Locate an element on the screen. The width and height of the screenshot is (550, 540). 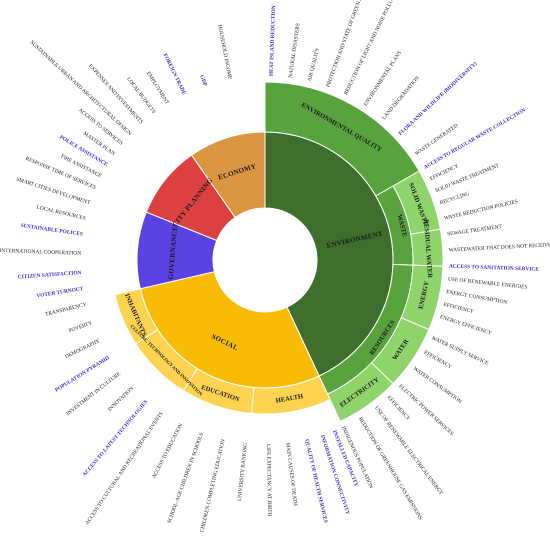
indicator-label: ACCESS TO EDUCATION is located at coordinates (167, 451).